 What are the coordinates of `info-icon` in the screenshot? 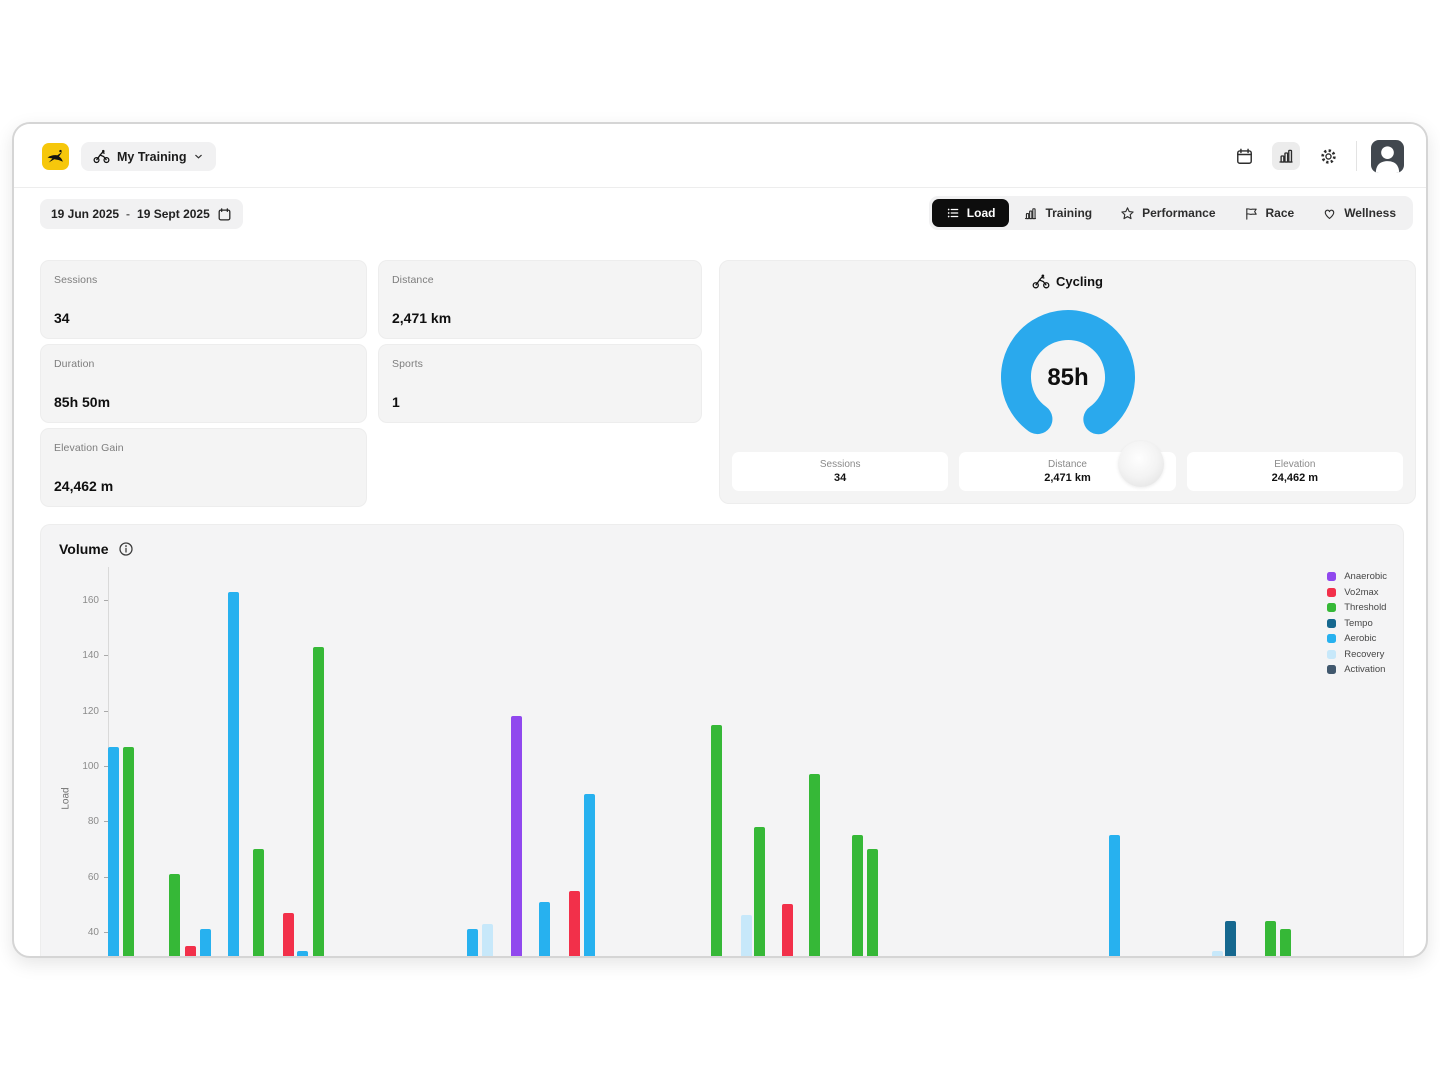 It's located at (126, 549).